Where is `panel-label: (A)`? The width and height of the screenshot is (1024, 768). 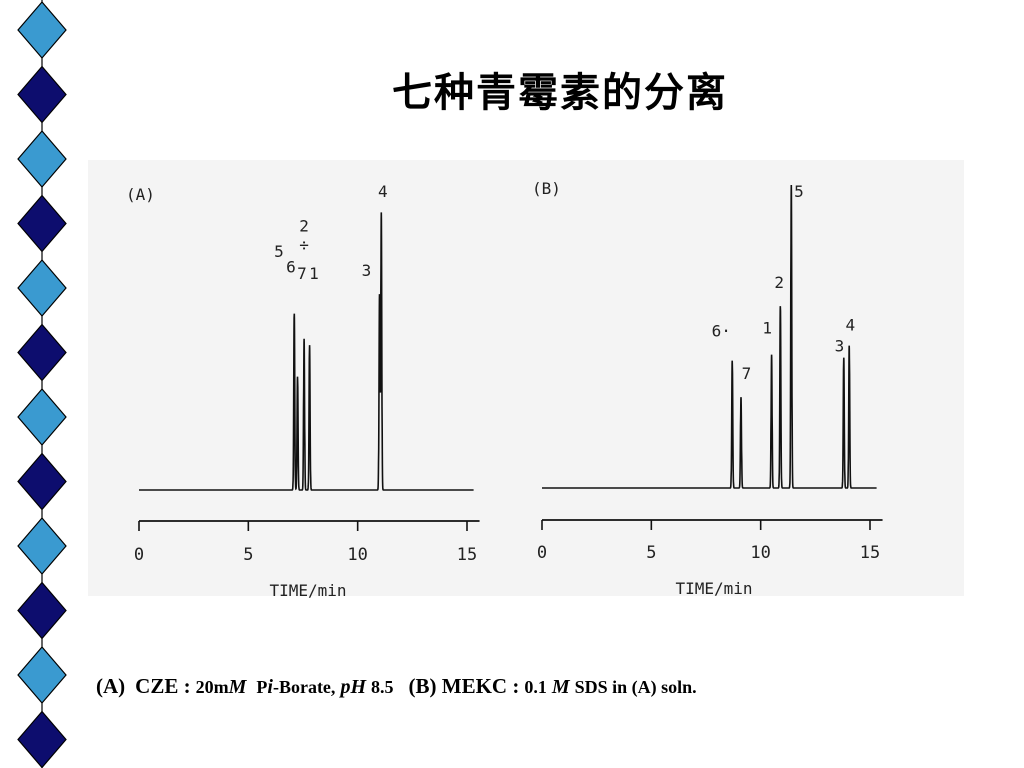 panel-label: (A) is located at coordinates (140, 194).